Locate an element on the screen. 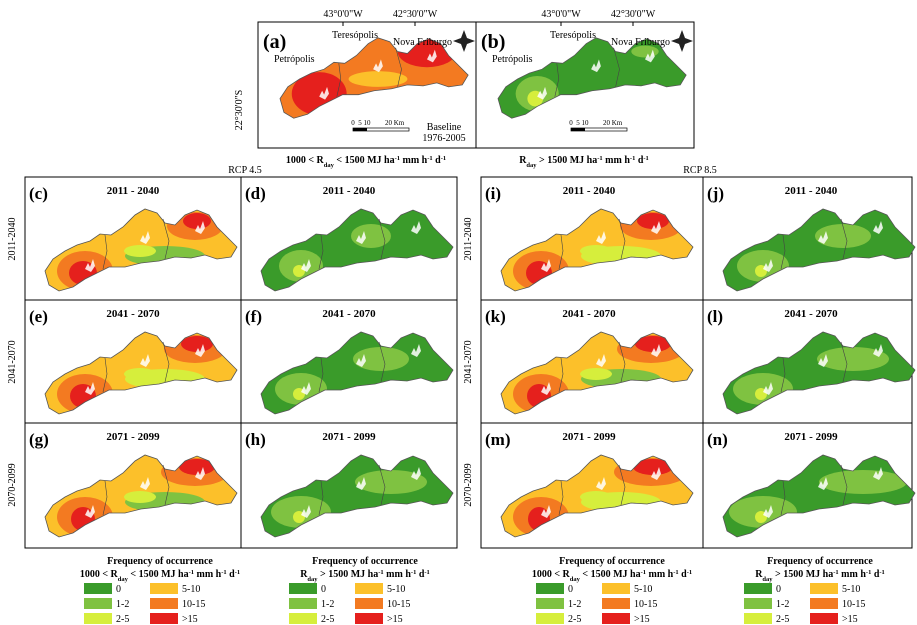 The width and height of the screenshot is (917, 625). note: Baseline is located at coordinates (444, 127).